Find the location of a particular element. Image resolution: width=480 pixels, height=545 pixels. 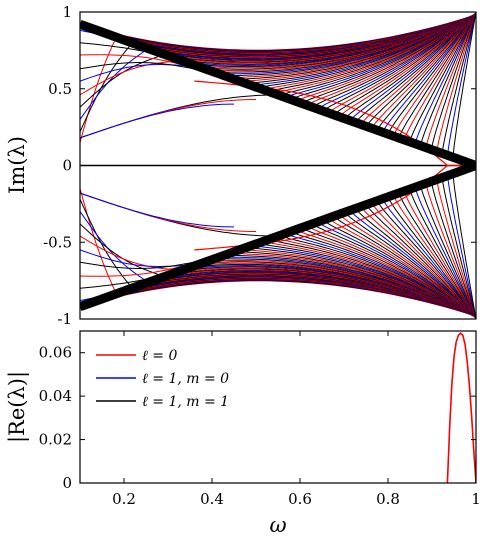

top-y-tick-label: 0.5 is located at coordinates (60, 89).